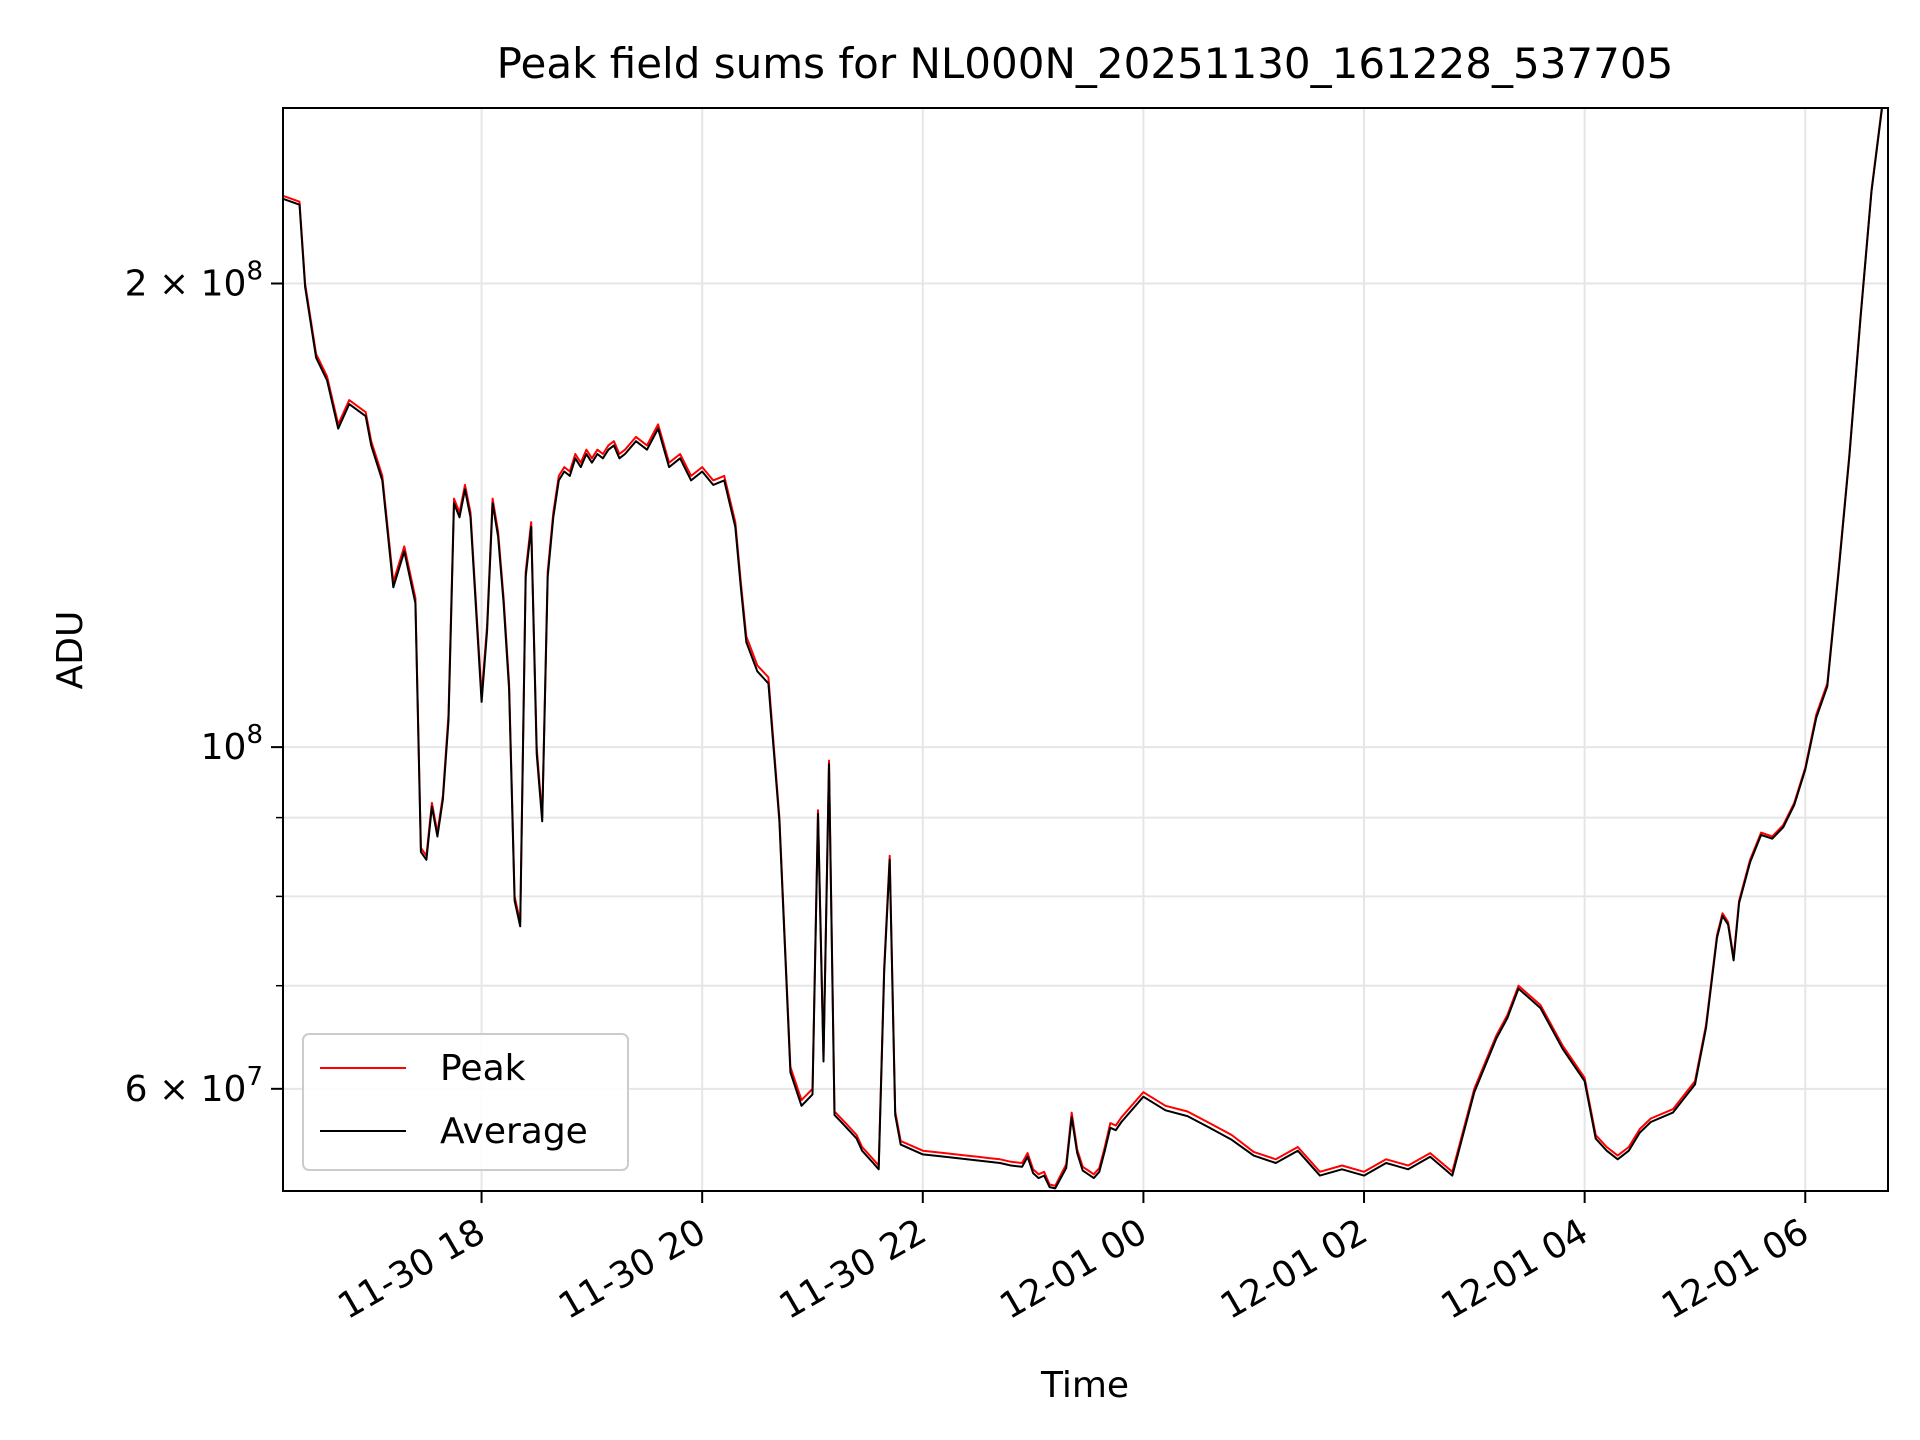  Describe the element at coordinates (483, 1068) in the screenshot. I see `legend-peak-label: Peak` at that location.